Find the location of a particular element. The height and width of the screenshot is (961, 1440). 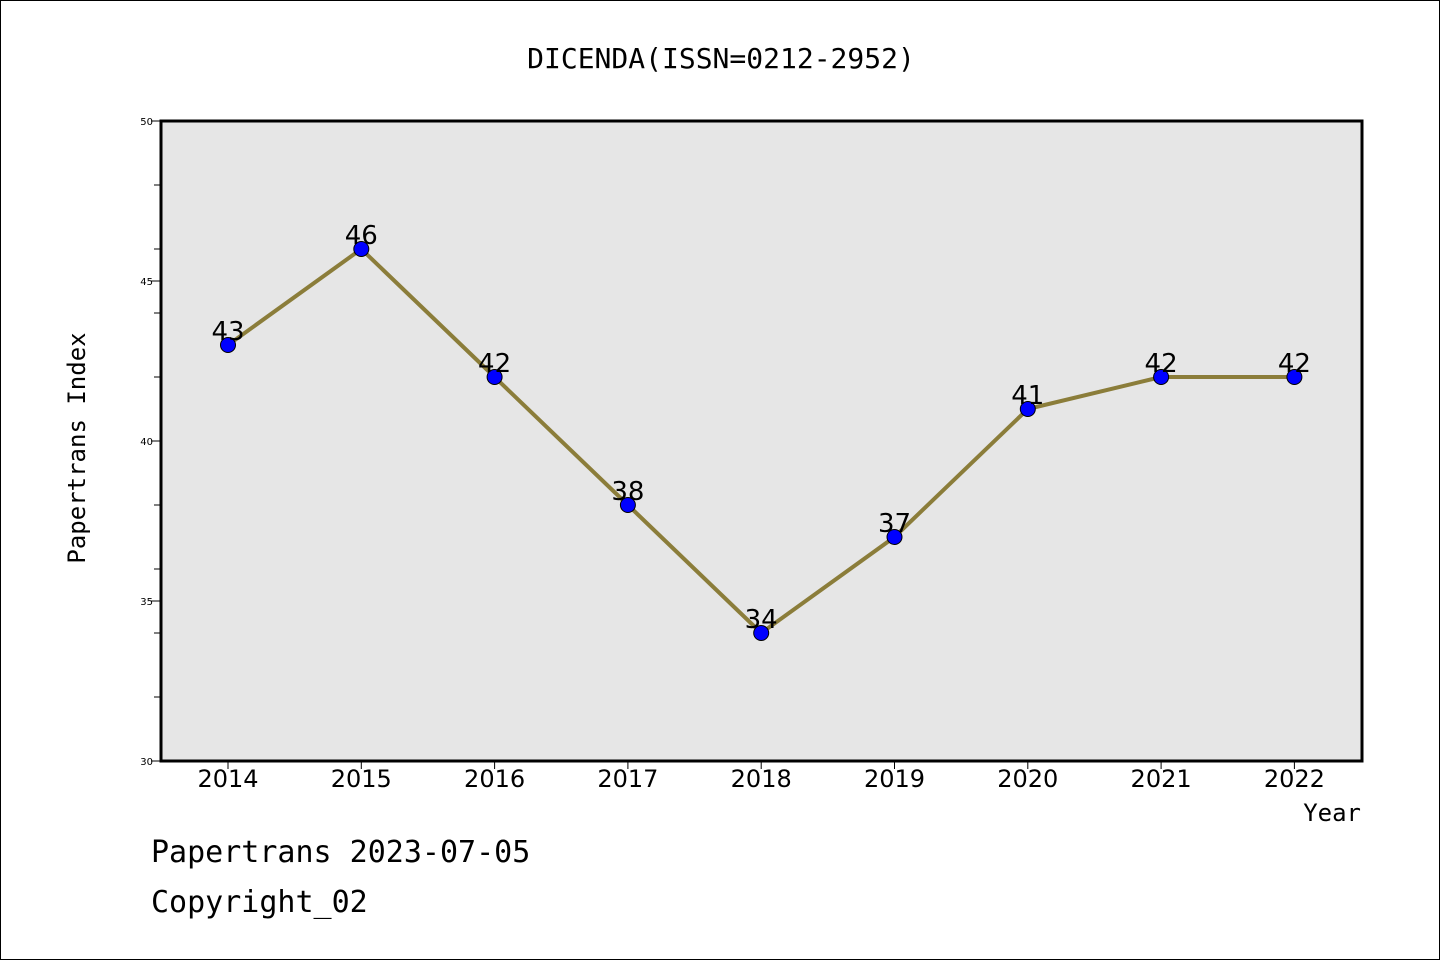

x-tick-label: 2014 is located at coordinates (227, 779).